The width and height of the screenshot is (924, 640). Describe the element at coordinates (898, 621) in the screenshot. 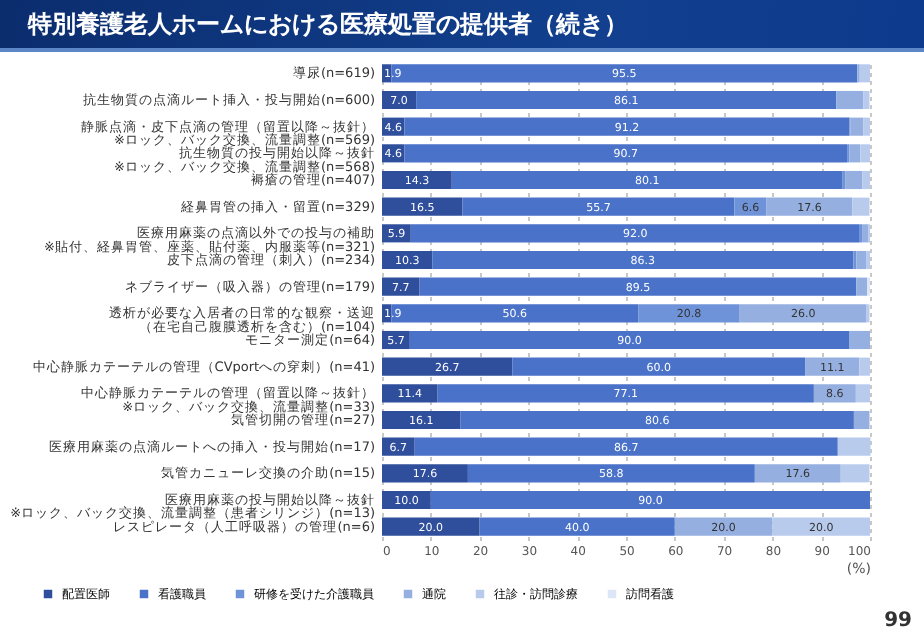

I see `text: 99` at that location.